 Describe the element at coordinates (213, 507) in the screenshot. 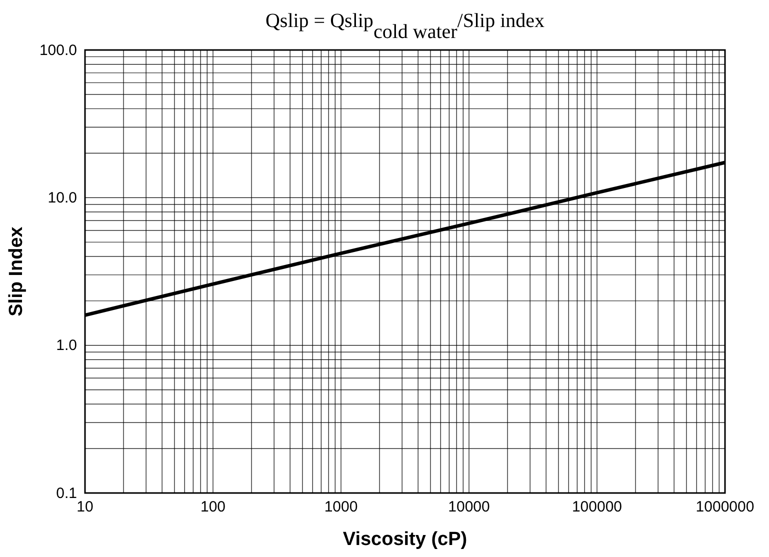

I see `x-tick-label: 100` at that location.